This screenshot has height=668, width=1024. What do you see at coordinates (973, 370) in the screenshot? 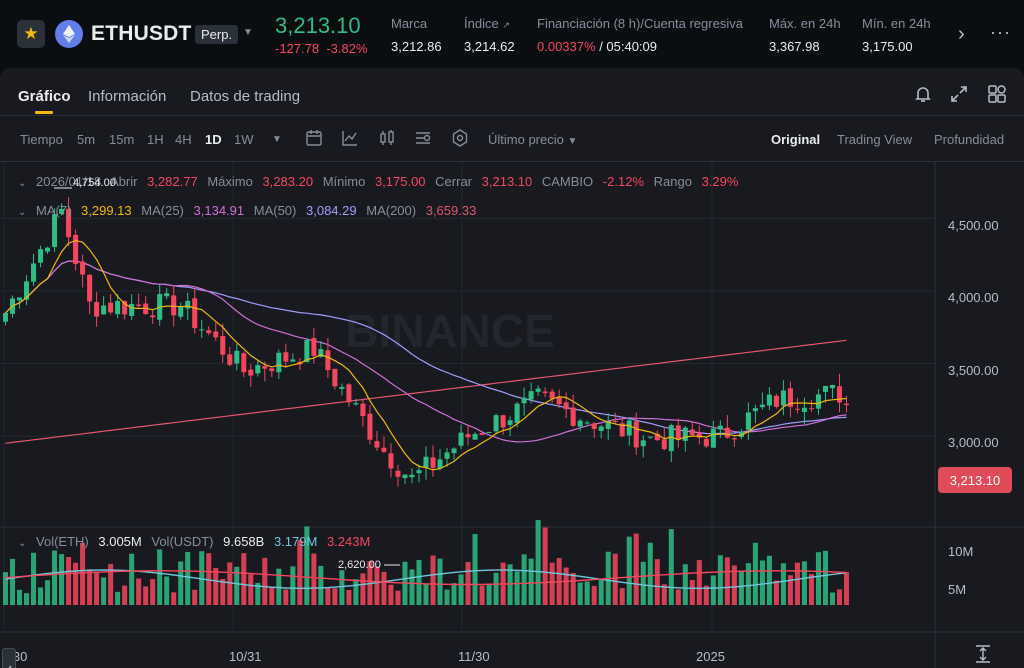
I see `y-tick-label: 3,500.00` at bounding box center [973, 370].